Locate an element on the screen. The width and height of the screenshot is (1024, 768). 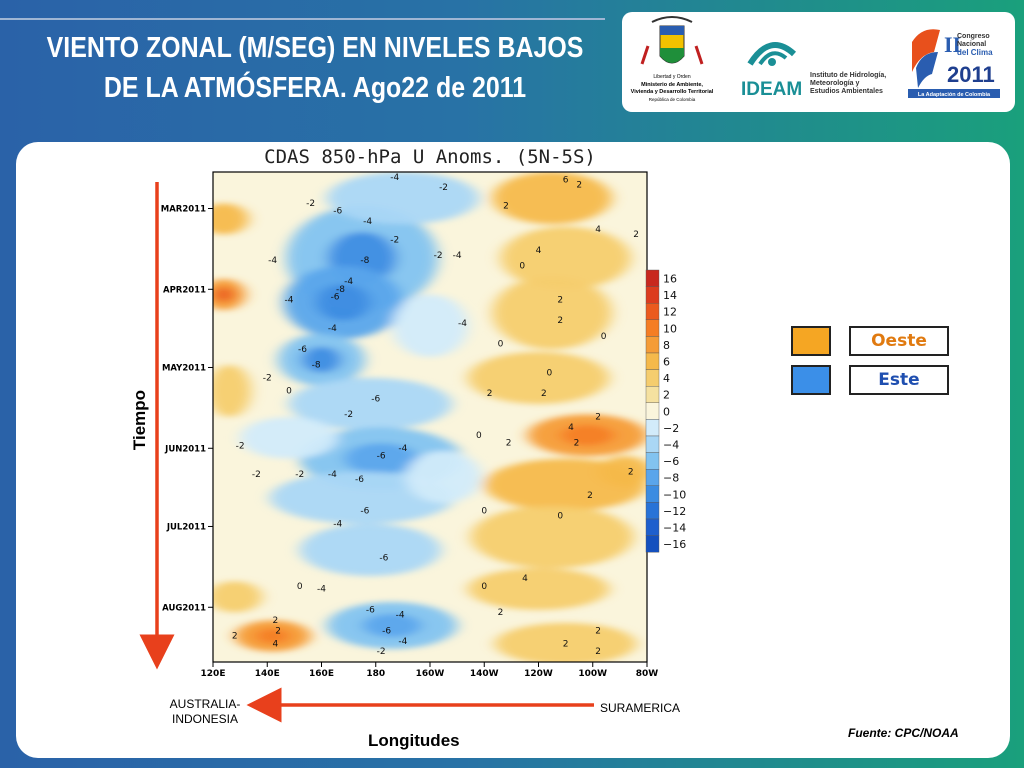
colorbar-label: −14 is located at coordinates (674, 527).